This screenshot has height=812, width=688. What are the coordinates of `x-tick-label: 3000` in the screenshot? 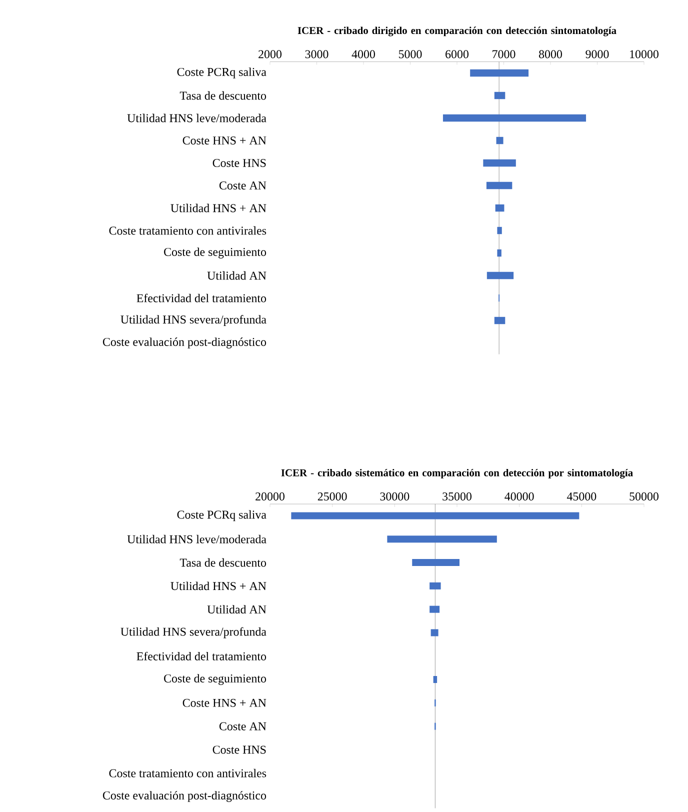 It's located at (316, 54).